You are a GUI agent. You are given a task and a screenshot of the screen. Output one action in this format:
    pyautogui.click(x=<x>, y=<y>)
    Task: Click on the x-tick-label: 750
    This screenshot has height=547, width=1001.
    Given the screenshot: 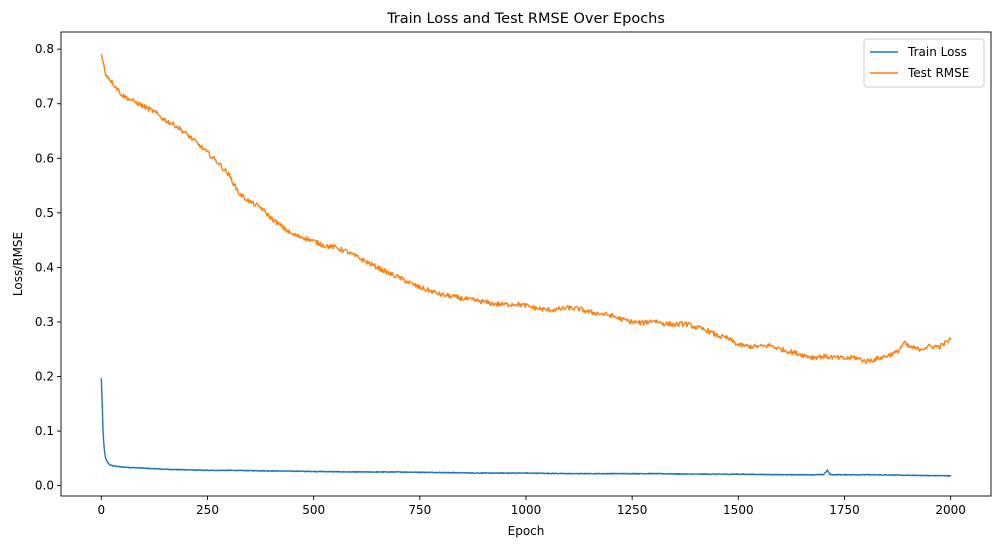 What is the action you would take?
    pyautogui.click(x=419, y=510)
    